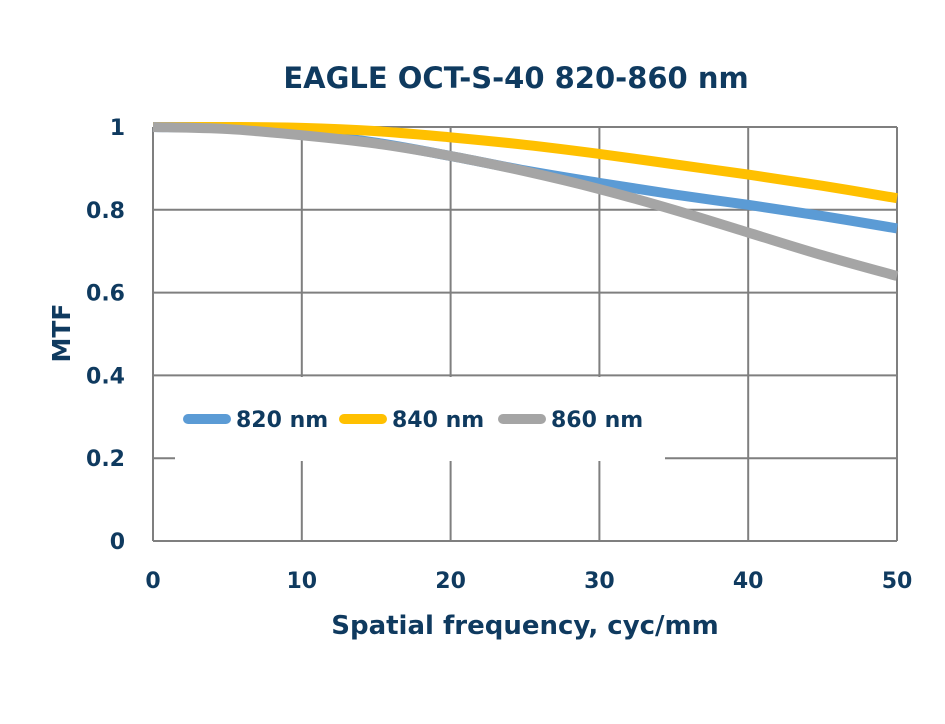 The image size is (945, 724). Describe the element at coordinates (105, 211) in the screenshot. I see `y-tick-label: 0.8` at that location.